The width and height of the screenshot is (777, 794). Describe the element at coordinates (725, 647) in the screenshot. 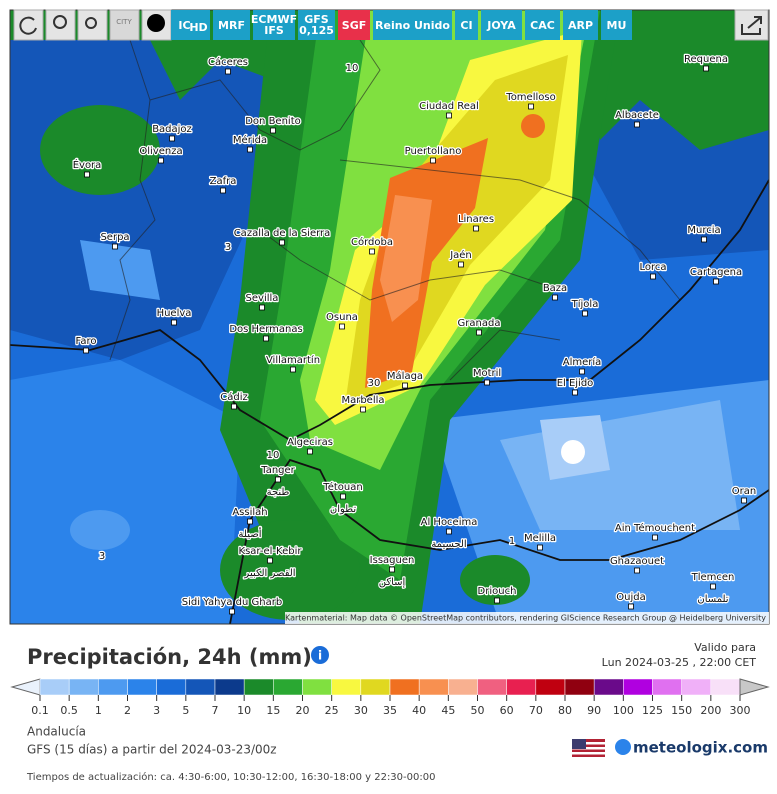

I see `valid-label: Valido para` at that location.